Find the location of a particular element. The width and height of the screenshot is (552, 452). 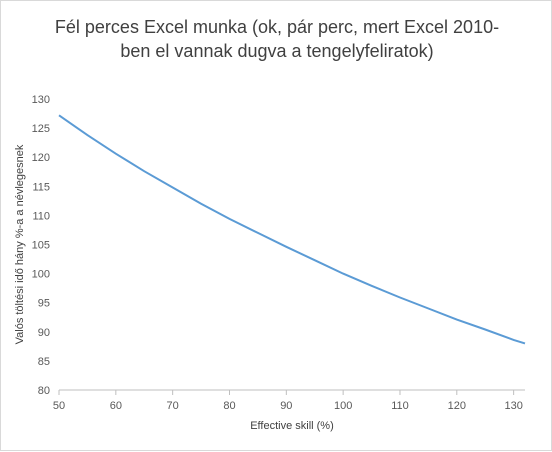

x-tick-label: 50 is located at coordinates (59, 406).